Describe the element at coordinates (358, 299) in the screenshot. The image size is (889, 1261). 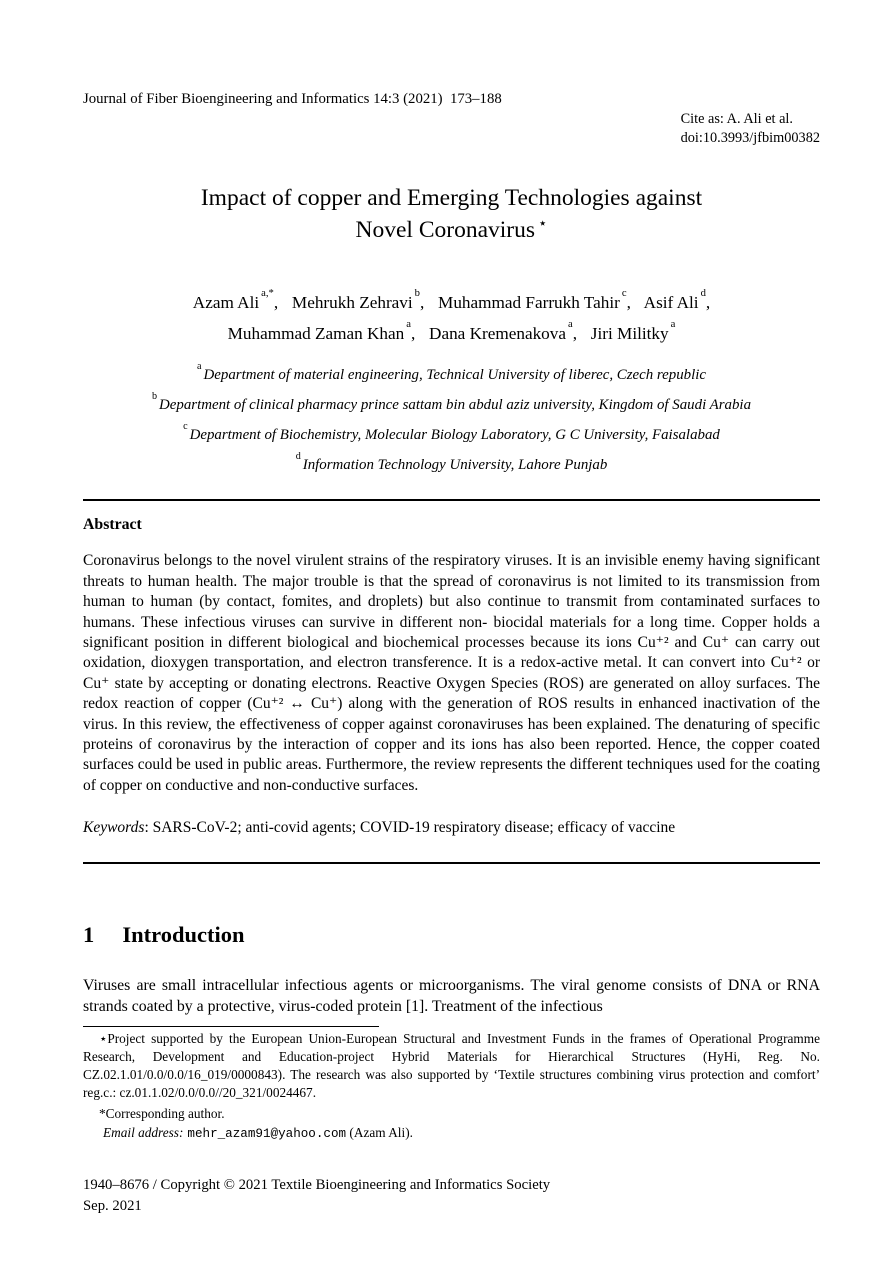
I see `author: Mehrukh Zehravi b,` at that location.